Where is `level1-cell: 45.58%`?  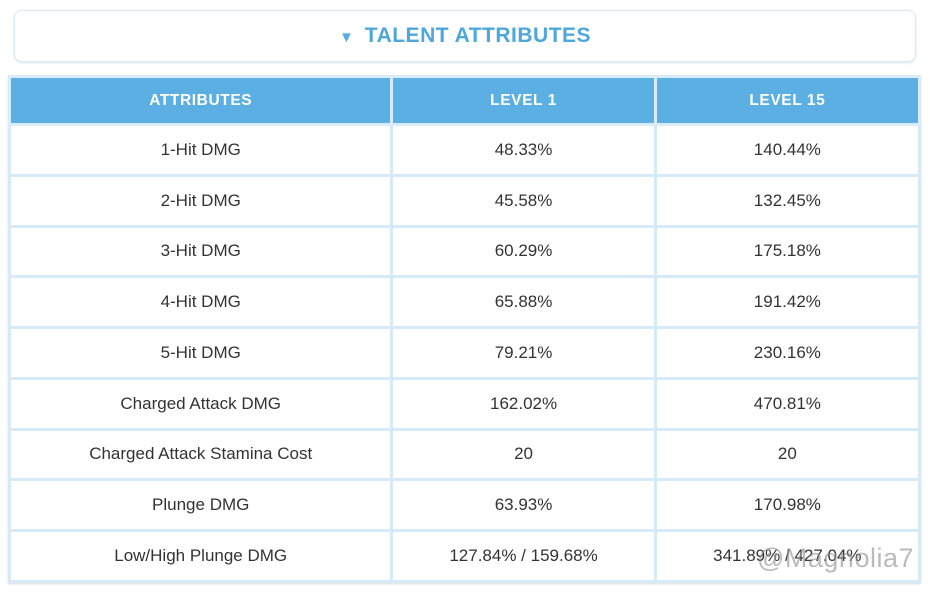
level1-cell: 45.58% is located at coordinates (523, 200).